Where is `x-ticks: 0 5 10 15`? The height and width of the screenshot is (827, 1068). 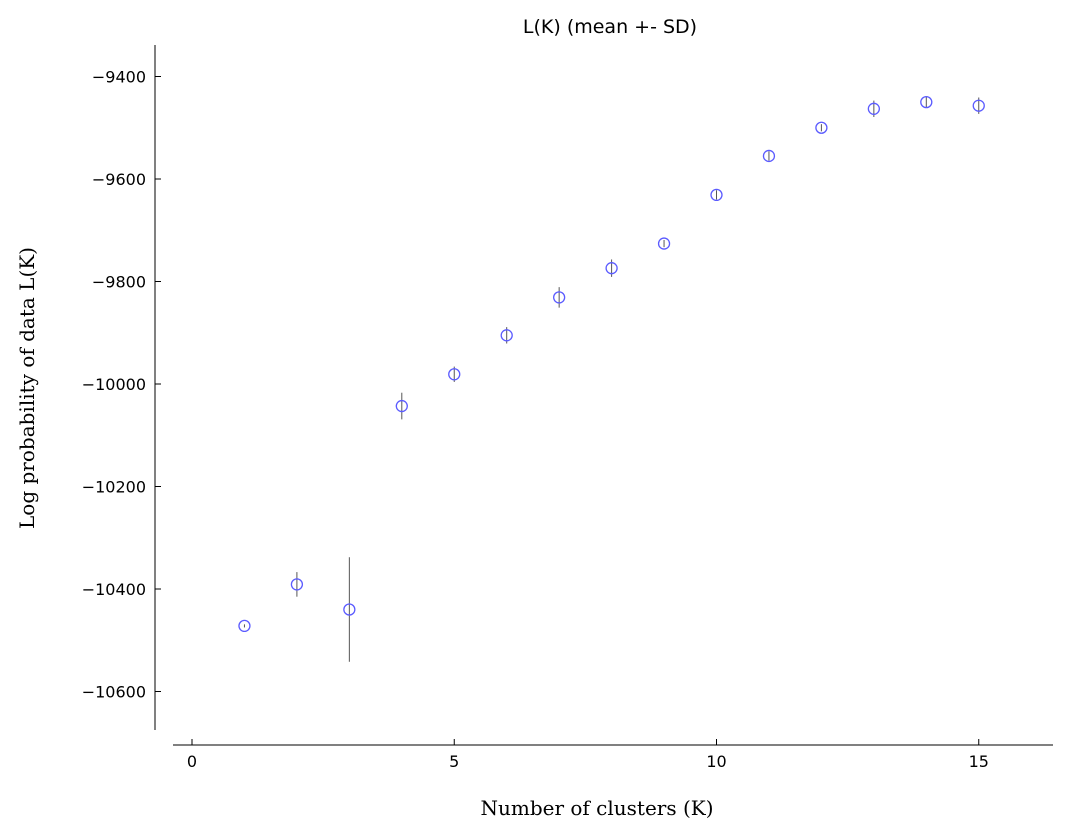 x-ticks: 0 5 10 15 is located at coordinates (588, 755).